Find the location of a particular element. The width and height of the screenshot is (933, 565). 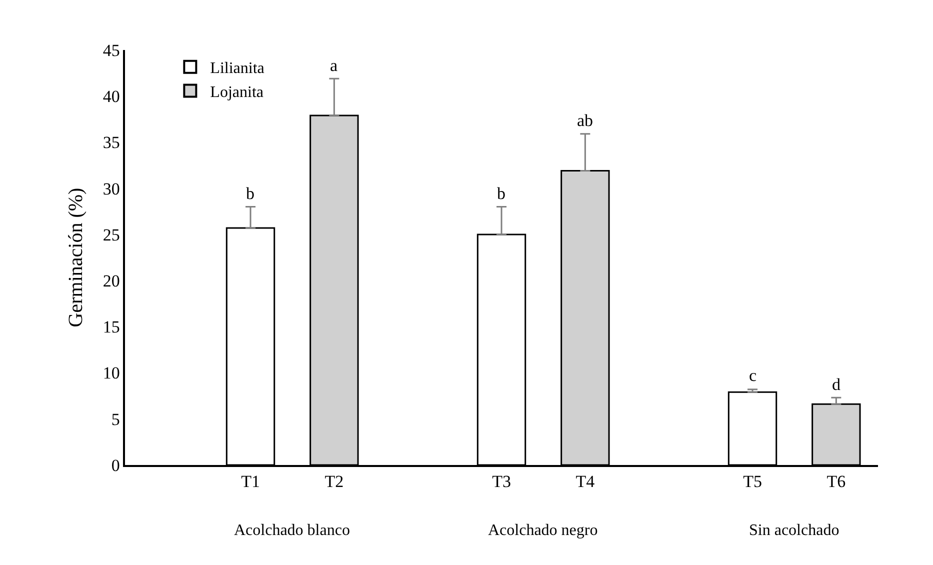

x-tick-label: T1 is located at coordinates (250, 482).